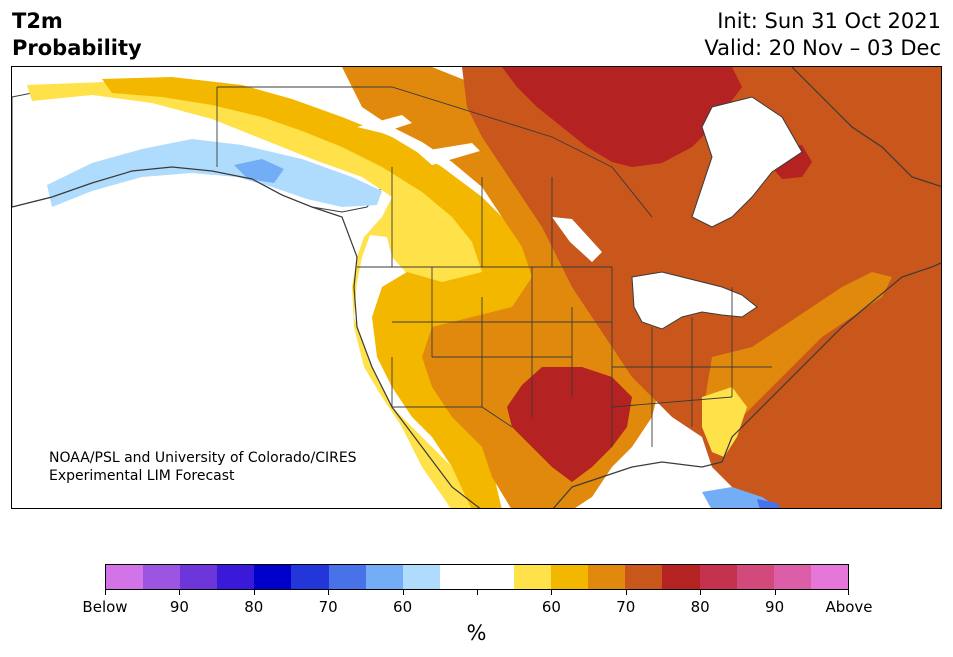  What do you see at coordinates (142, 476) in the screenshot?
I see `credit-line-2: Experimental LIM Forecast` at bounding box center [142, 476].